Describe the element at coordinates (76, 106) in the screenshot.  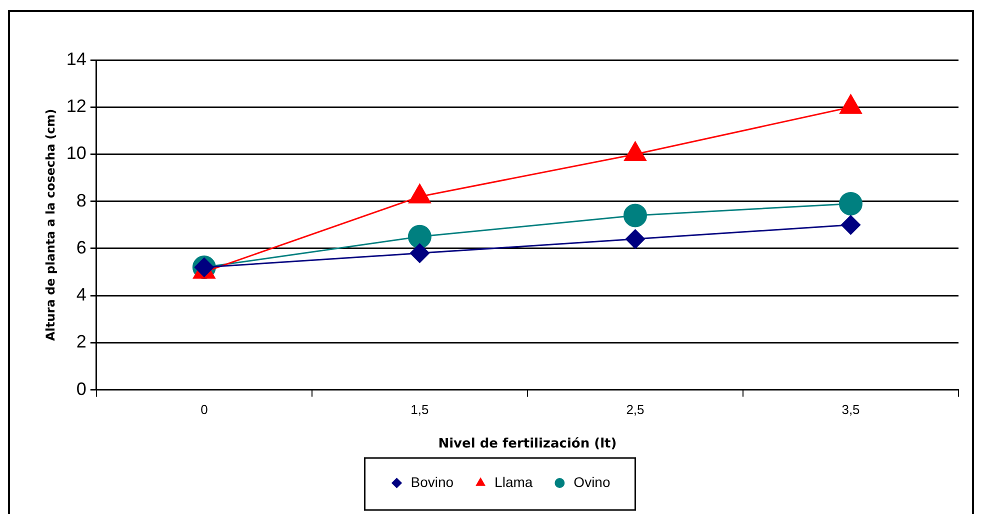
I see `y-tick-label: 12` at that location.